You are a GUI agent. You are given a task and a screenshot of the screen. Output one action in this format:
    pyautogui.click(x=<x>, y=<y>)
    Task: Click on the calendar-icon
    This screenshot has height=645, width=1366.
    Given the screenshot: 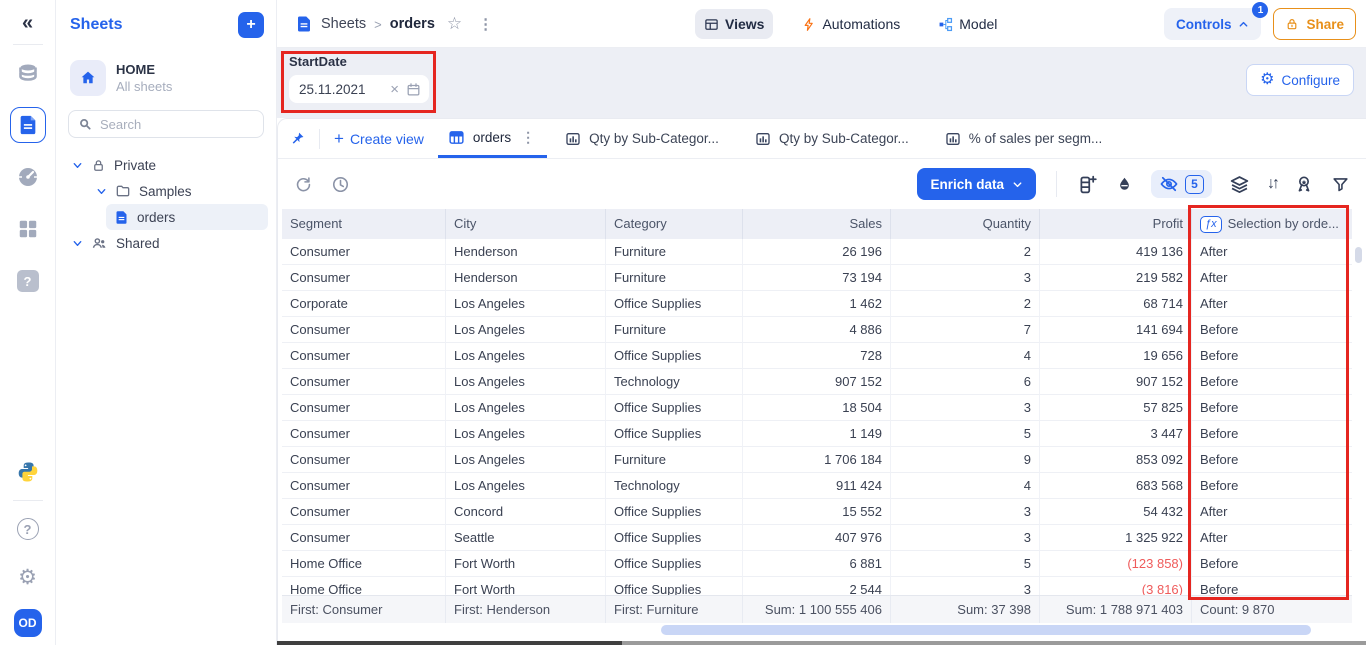 What is the action you would take?
    pyautogui.click(x=413, y=89)
    